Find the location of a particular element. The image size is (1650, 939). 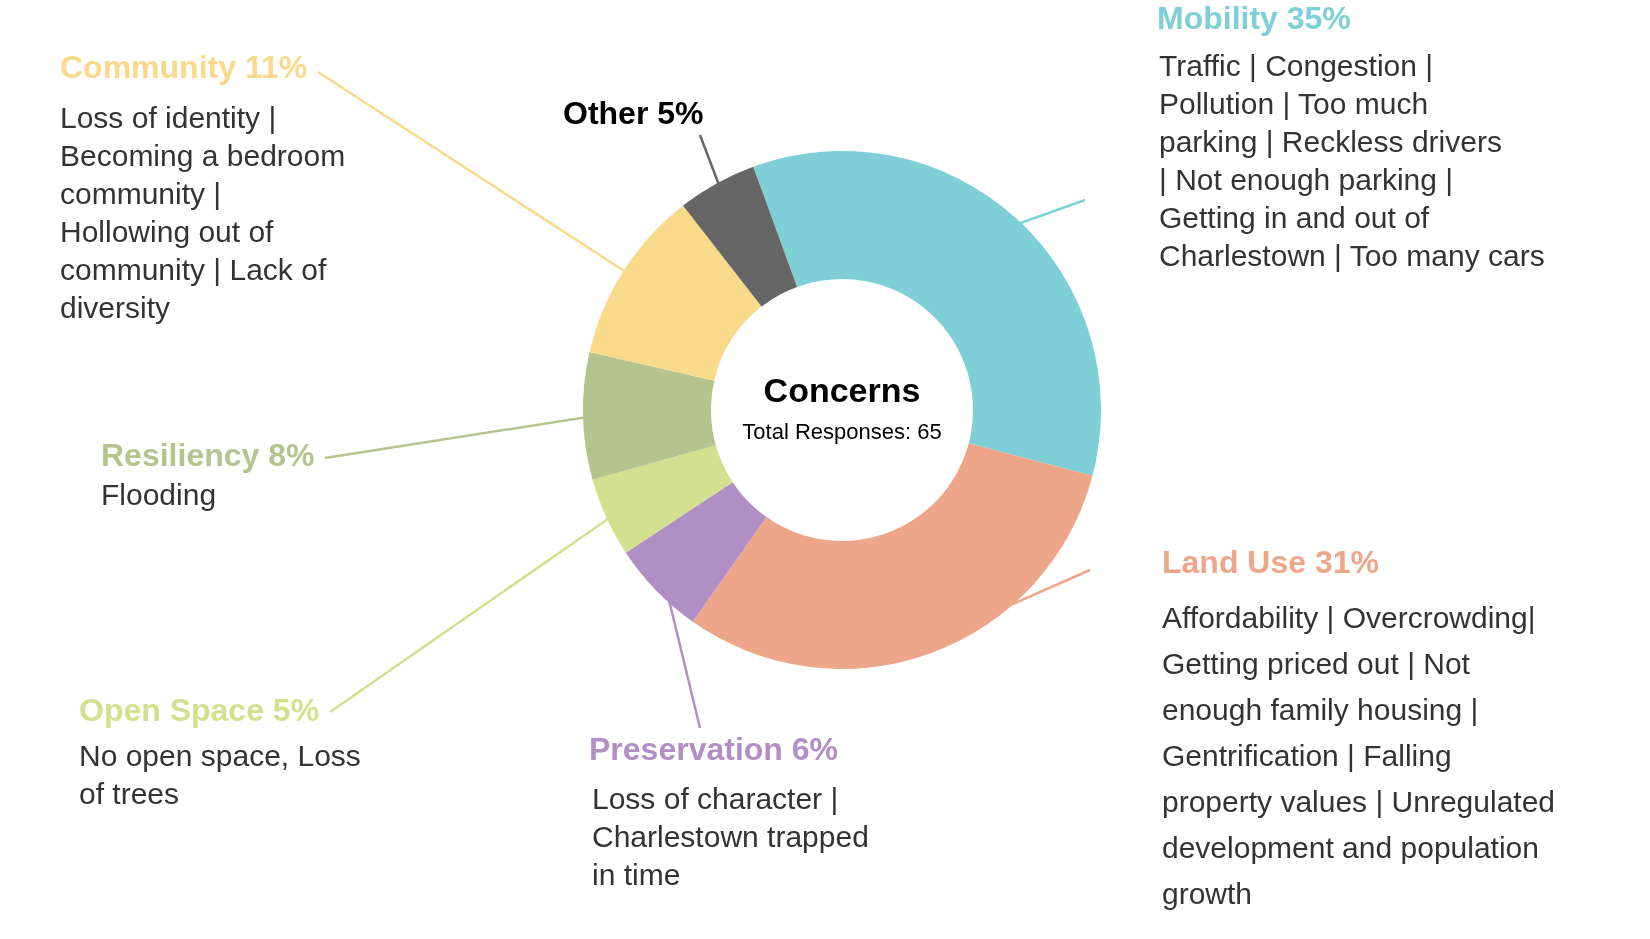

text: No open space, Loss of trees is located at coordinates (220, 774).